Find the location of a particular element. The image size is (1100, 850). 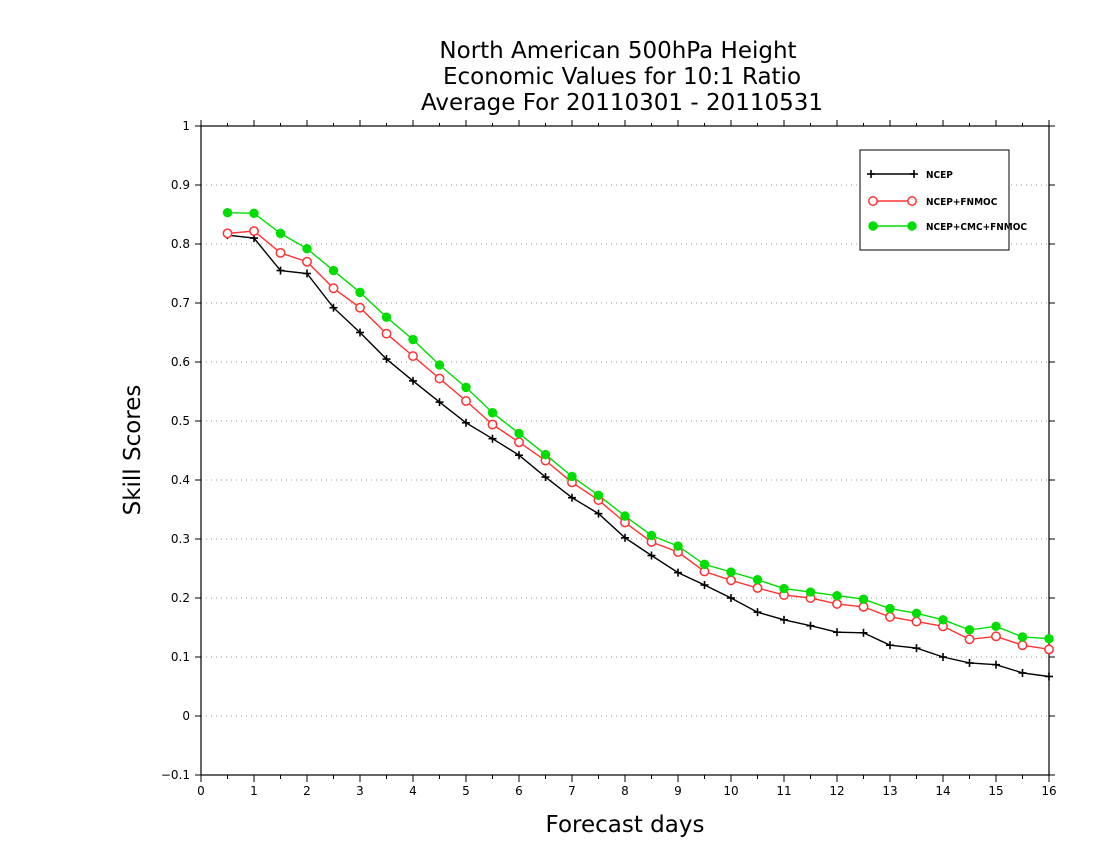

y-tick-label: 0.8 is located at coordinates (180, 244).